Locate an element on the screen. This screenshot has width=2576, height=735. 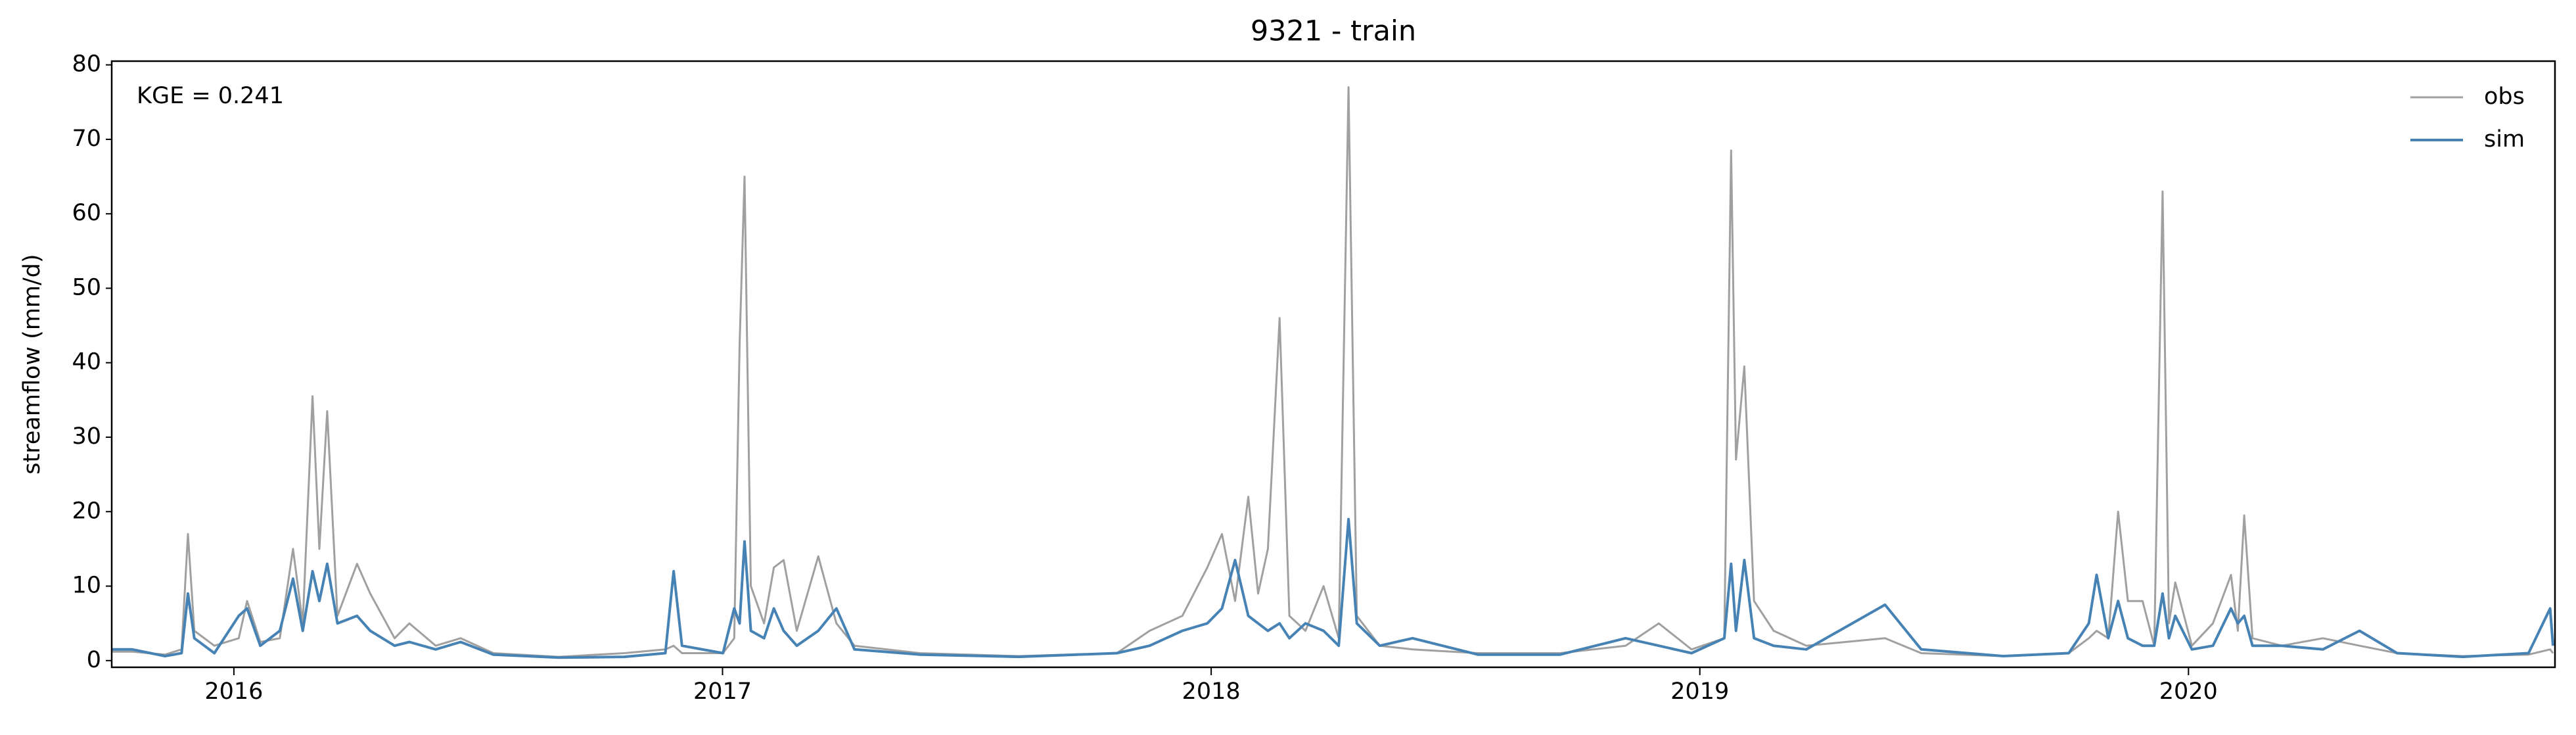
legend-label: obs is located at coordinates (2505, 96).